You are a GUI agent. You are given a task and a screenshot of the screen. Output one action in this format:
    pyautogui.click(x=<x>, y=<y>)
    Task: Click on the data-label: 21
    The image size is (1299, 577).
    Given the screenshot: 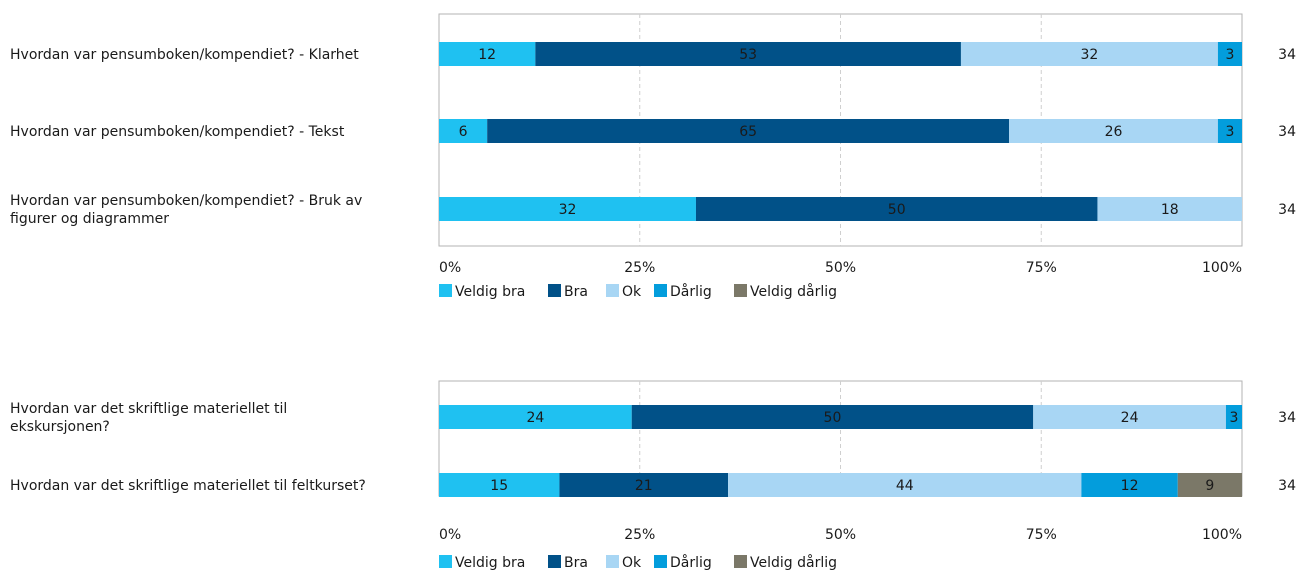 What is the action you would take?
    pyautogui.click(x=644, y=486)
    